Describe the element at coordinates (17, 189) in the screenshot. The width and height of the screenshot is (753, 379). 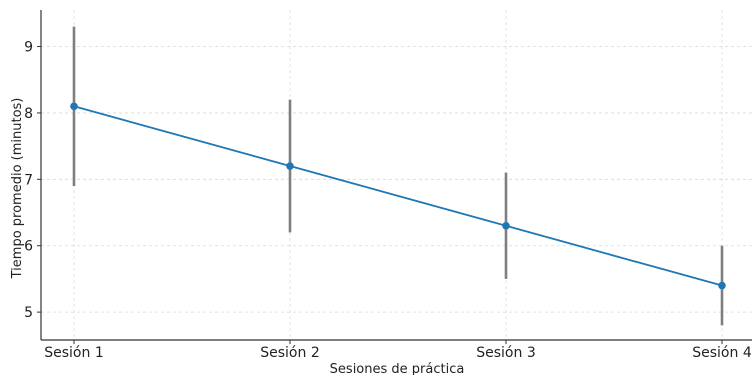
I see `y-axis-label: Tiempo promedio (minutos)` at that location.